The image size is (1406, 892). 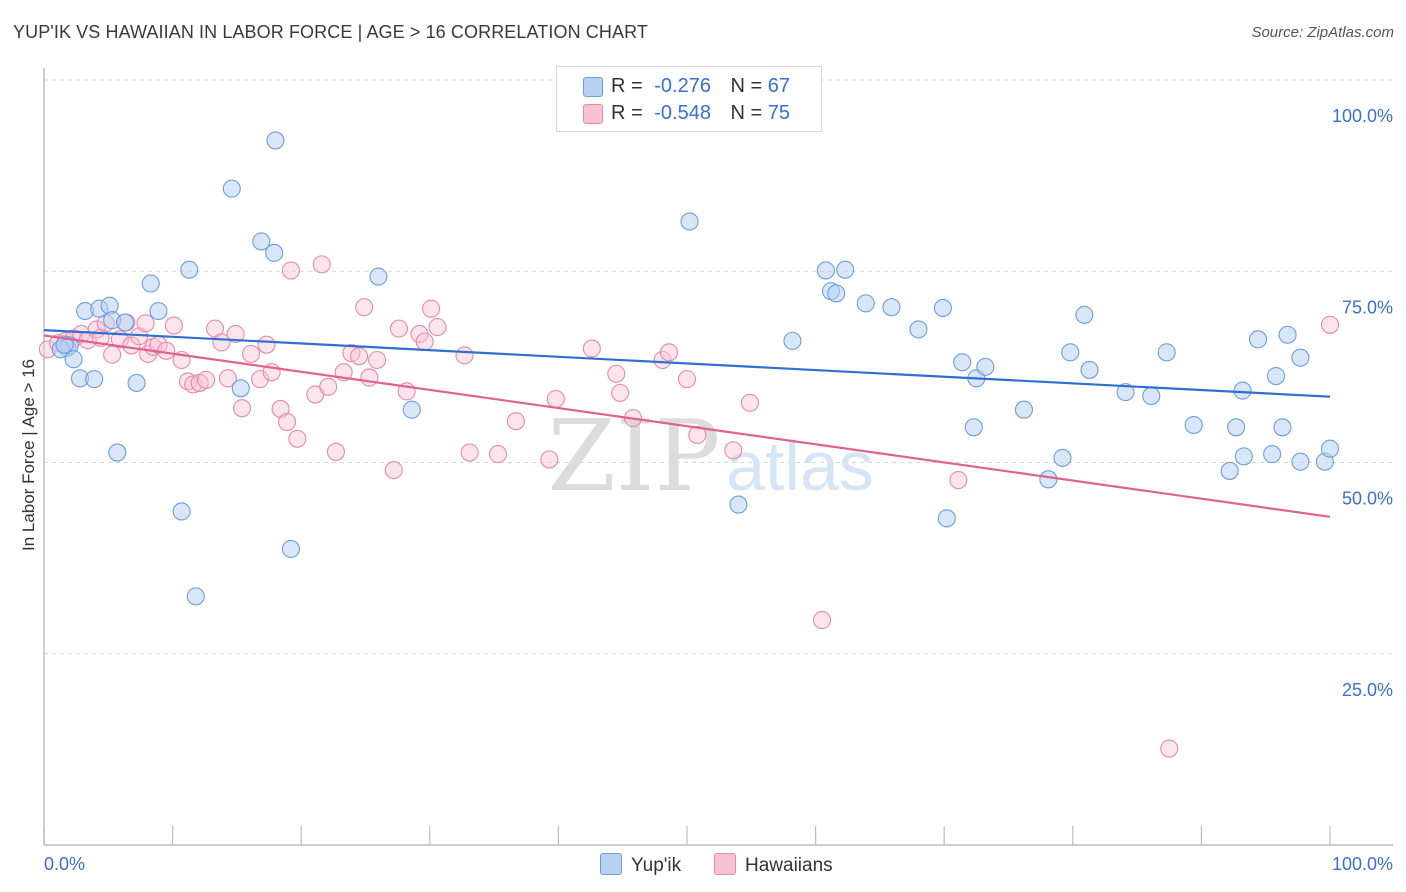 I want to click on hawaiians-swatch, so click(x=593, y=114).